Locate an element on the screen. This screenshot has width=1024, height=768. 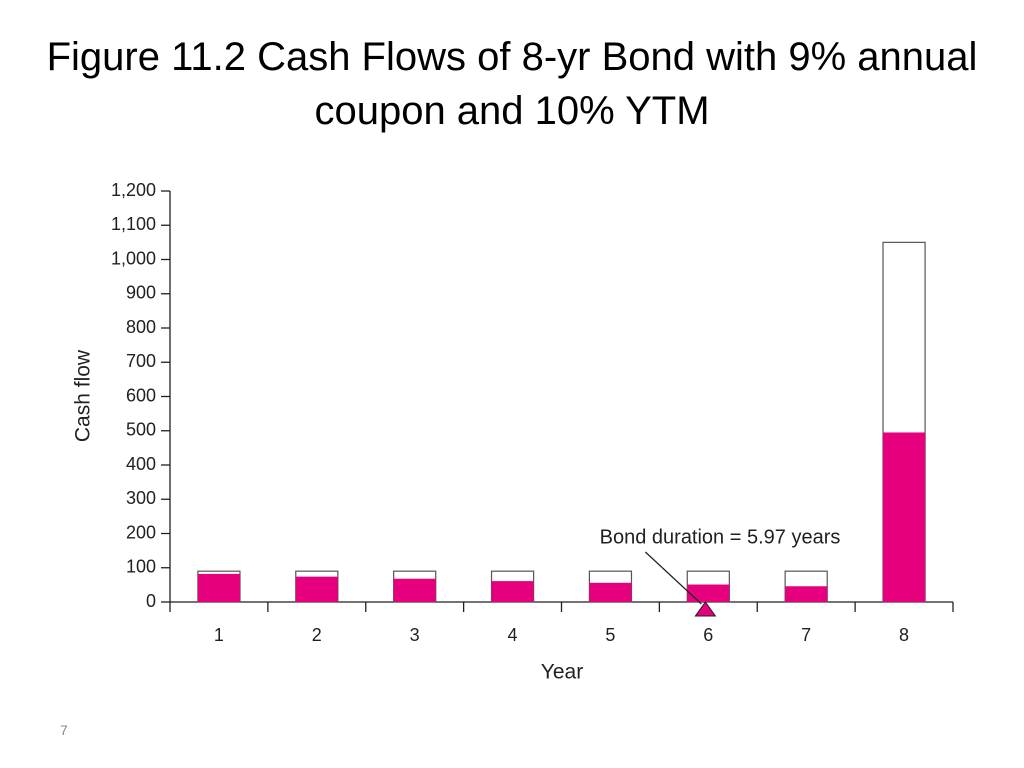
y-tick-label: 100 is located at coordinates (141, 567).